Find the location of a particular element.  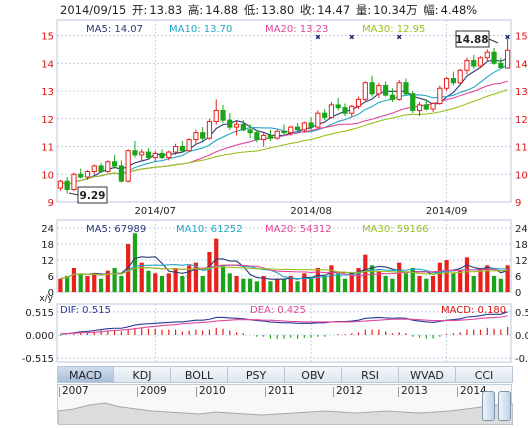

dif-legend: DIF: 0.515 is located at coordinates (85, 310).